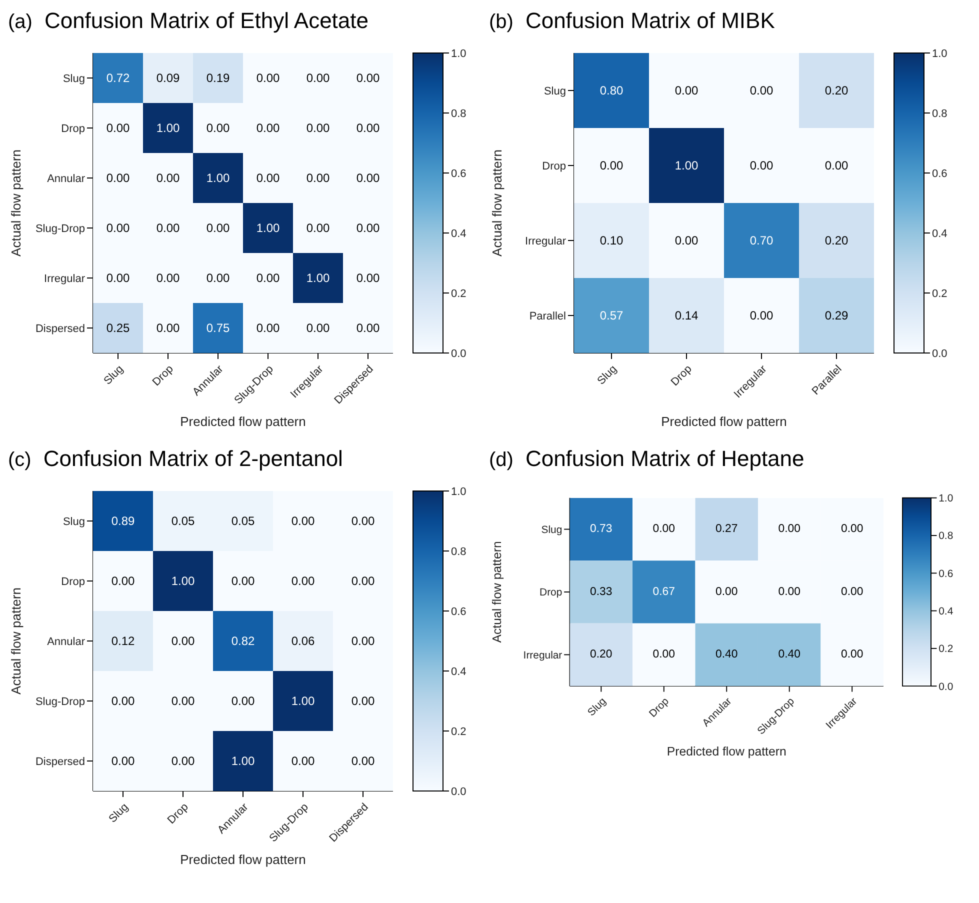  Describe the element at coordinates (686, 315) in the screenshot. I see `data-label: 0.14` at that location.